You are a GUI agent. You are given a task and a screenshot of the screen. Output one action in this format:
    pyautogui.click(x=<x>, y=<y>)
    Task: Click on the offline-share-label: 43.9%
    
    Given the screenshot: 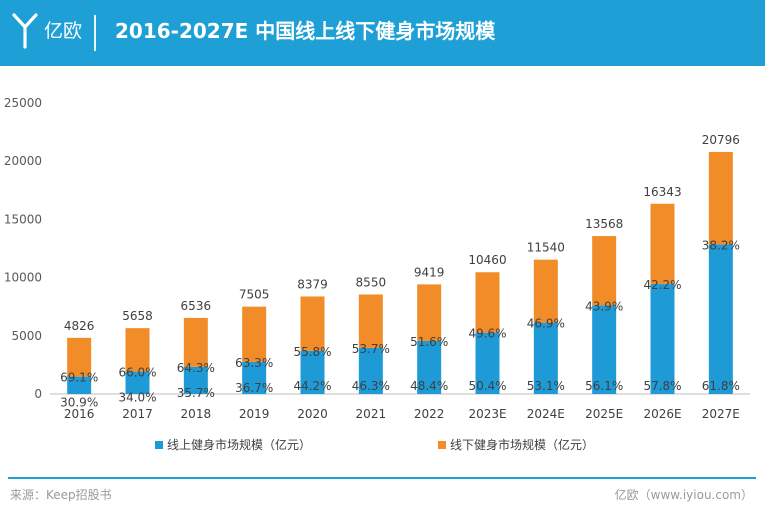 What is the action you would take?
    pyautogui.click(x=604, y=306)
    